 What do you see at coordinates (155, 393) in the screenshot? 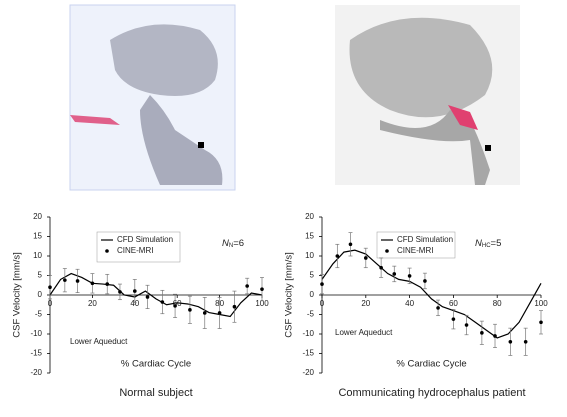
I see `caption: Normal subject` at bounding box center [155, 393].